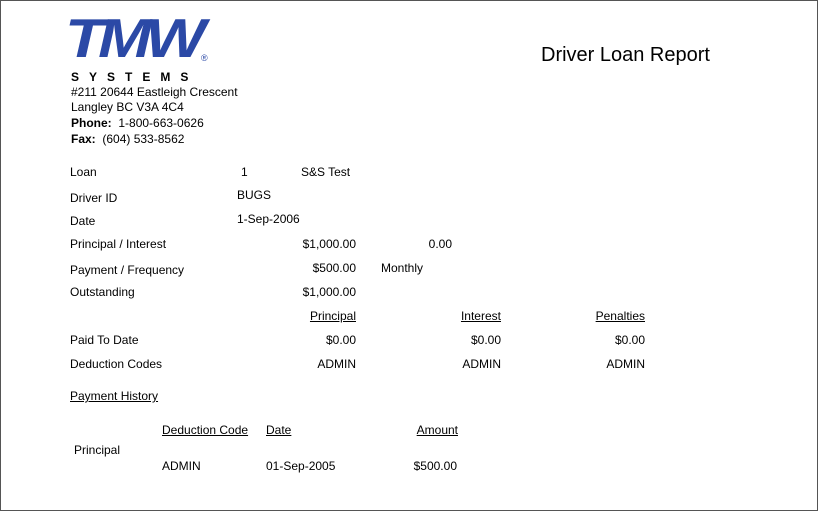 The height and width of the screenshot is (511, 818). What do you see at coordinates (102, 292) in the screenshot?
I see `outstanding-label: Outstanding` at bounding box center [102, 292].